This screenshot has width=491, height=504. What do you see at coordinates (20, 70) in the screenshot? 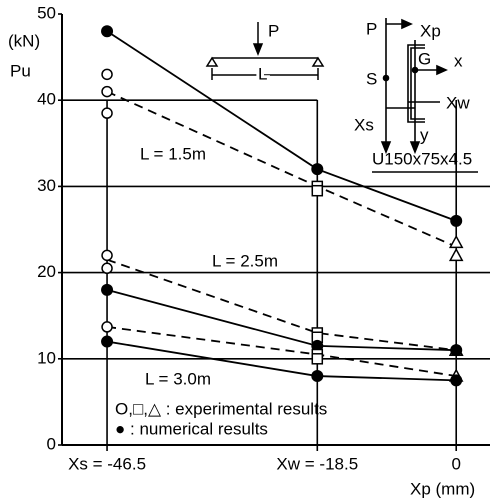
I see `y-label: Pu` at bounding box center [20, 70].